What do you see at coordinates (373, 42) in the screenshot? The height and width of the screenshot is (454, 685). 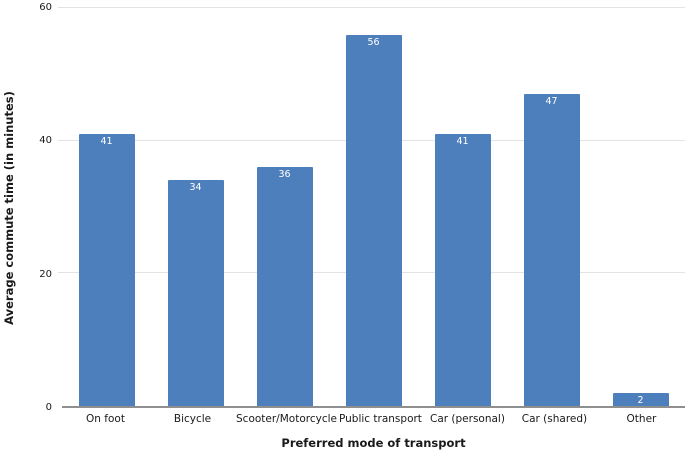 I see `bar-value-label: 56` at bounding box center [373, 42].